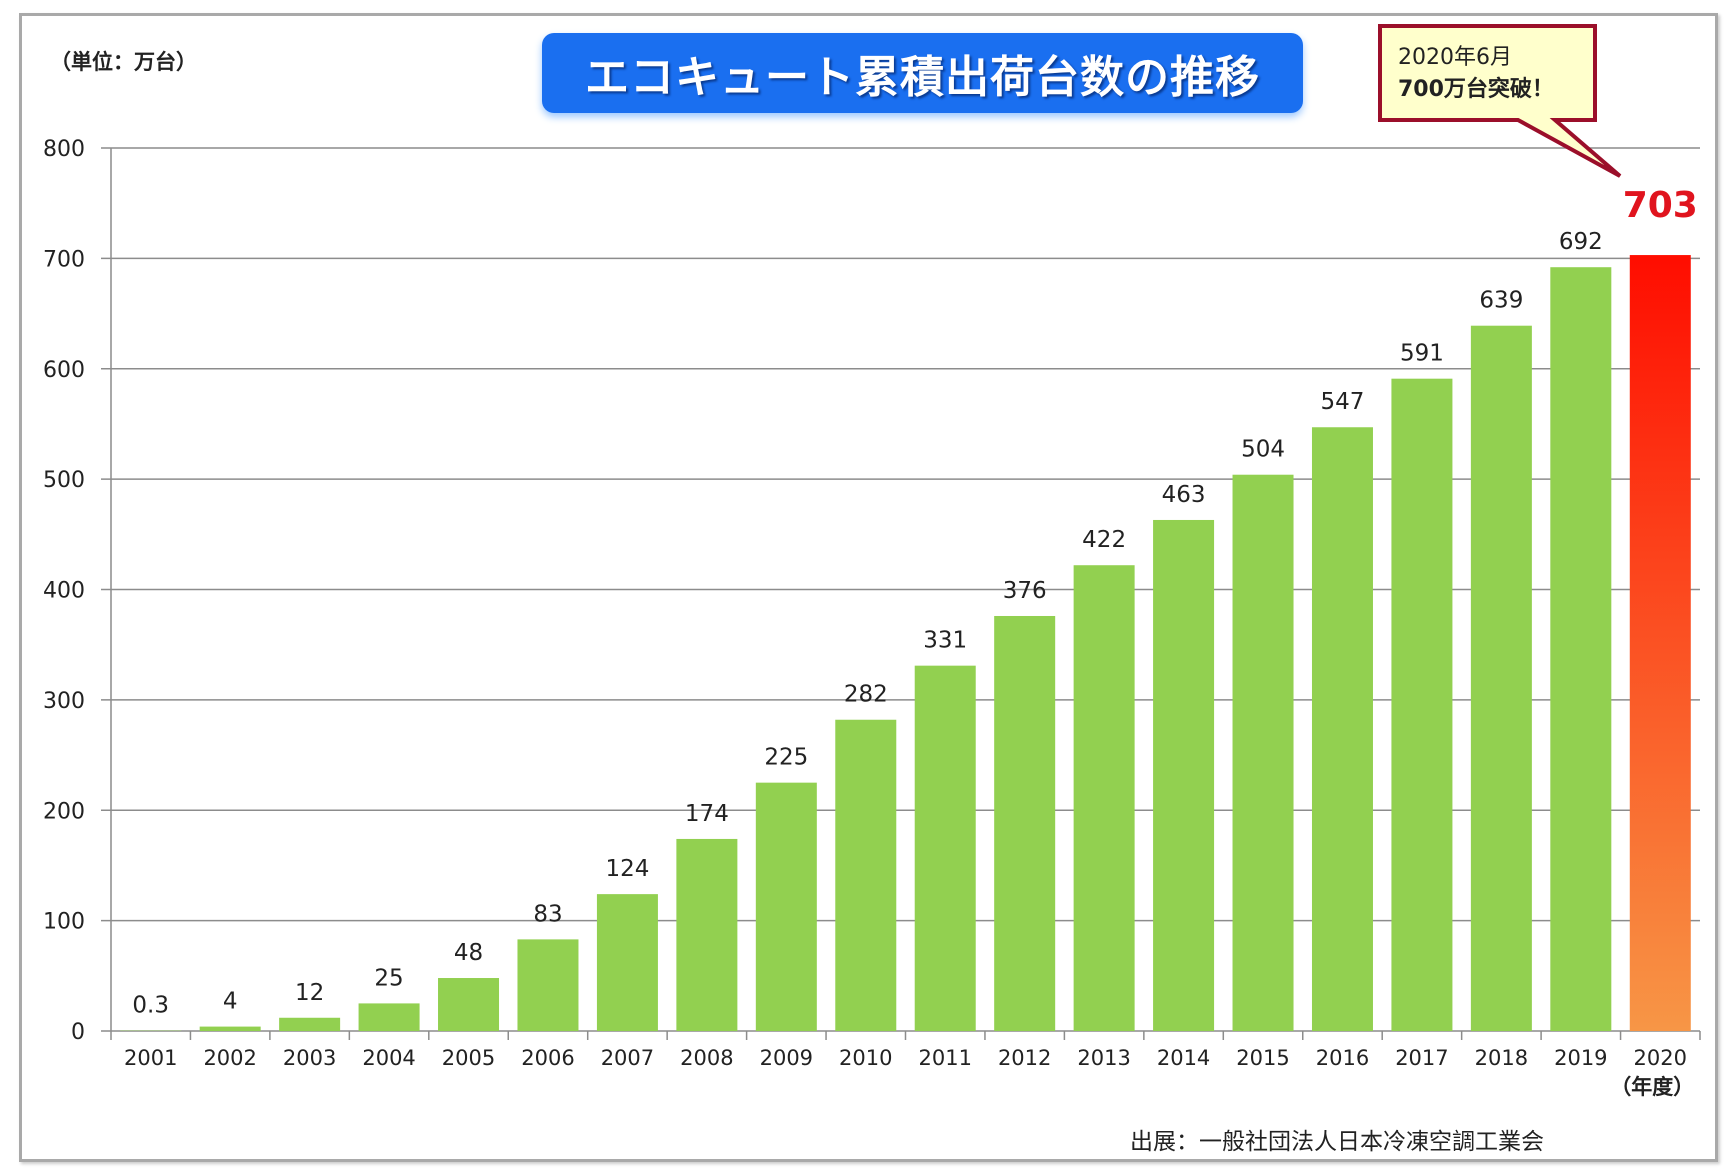 This screenshot has height=1174, width=1734. I want to click on bar-2017, so click(1422, 705).